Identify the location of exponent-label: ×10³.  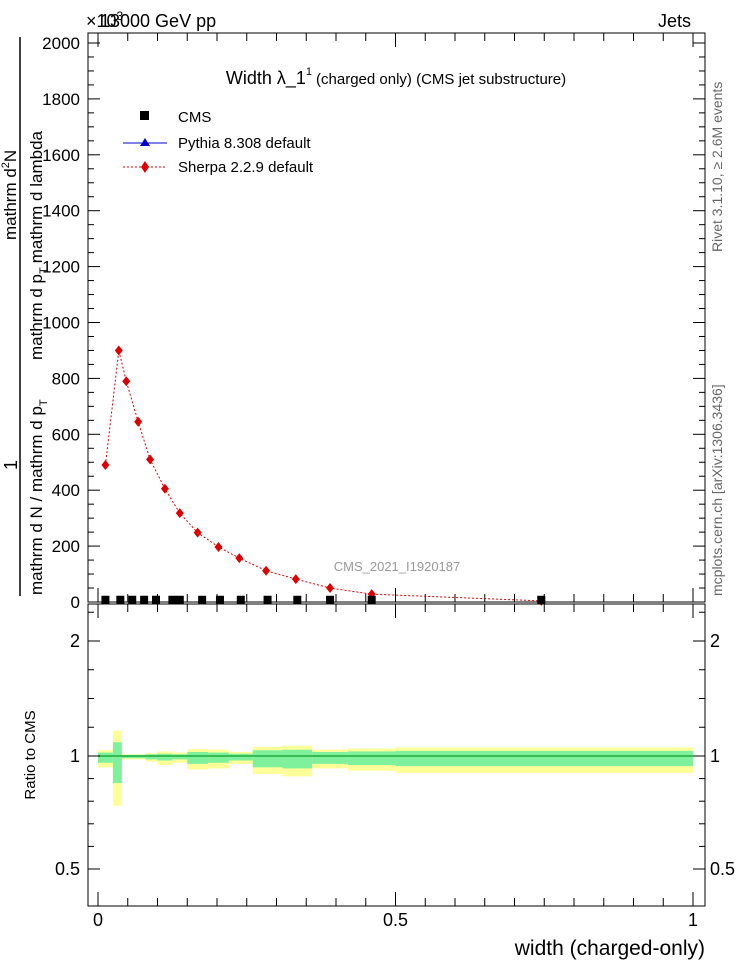
(105, 20).